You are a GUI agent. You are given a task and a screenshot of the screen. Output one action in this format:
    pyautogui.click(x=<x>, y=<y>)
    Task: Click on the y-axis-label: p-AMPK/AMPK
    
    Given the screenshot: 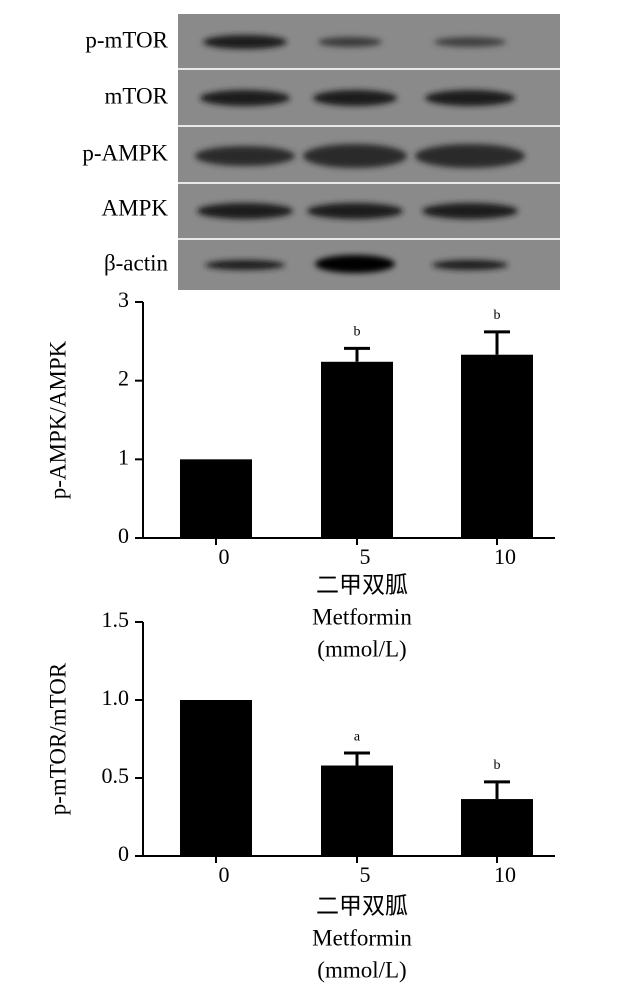 What is the action you would take?
    pyautogui.click(x=57, y=419)
    